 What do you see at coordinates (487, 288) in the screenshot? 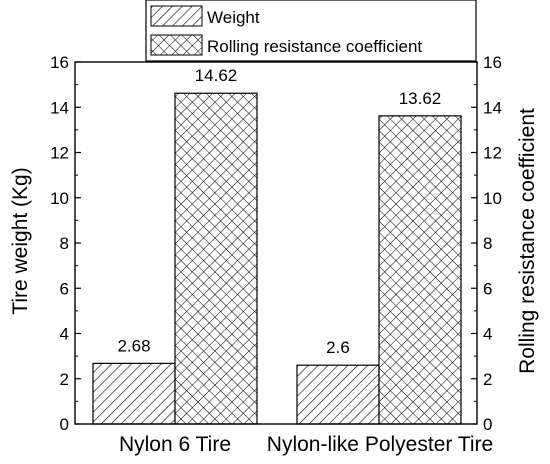
I see `right-tick-label: 6` at bounding box center [487, 288].